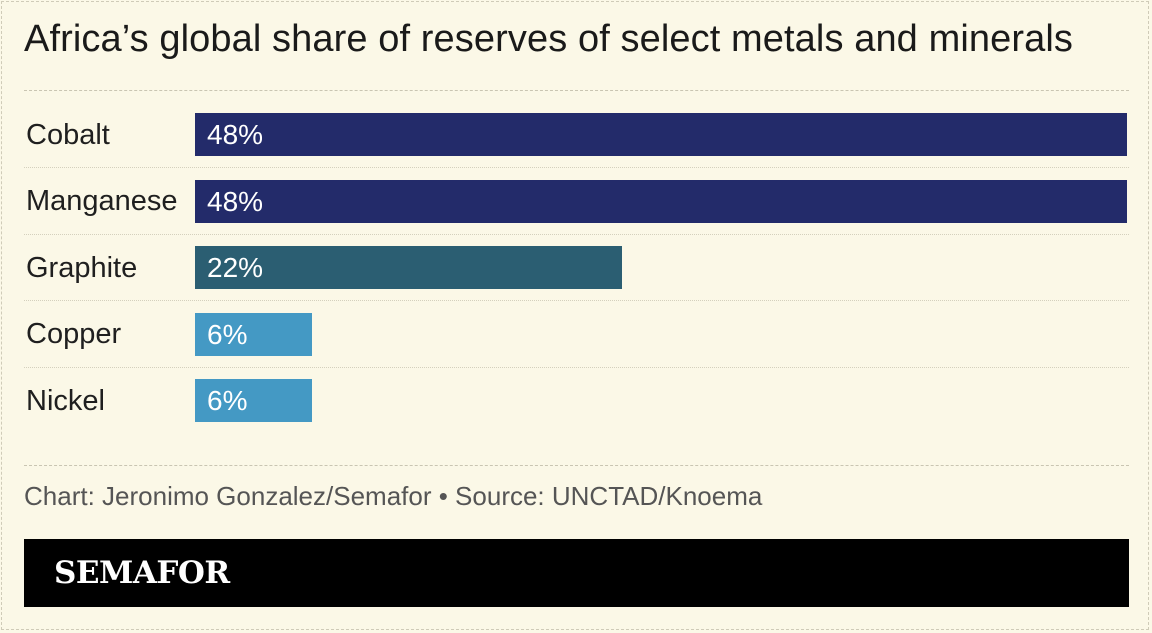 Image resolution: width=1152 pixels, height=633 pixels. What do you see at coordinates (576, 573) in the screenshot?
I see `footer-bar: SEMAFOR` at bounding box center [576, 573].